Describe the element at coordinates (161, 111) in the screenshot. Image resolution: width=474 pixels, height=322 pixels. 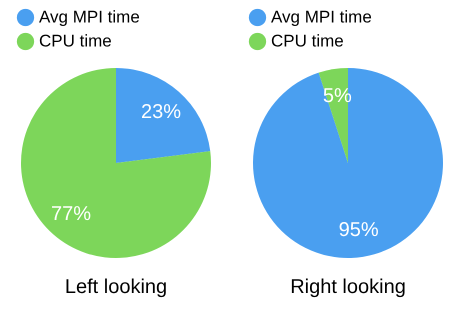
I see `data-label: 23%` at that location.